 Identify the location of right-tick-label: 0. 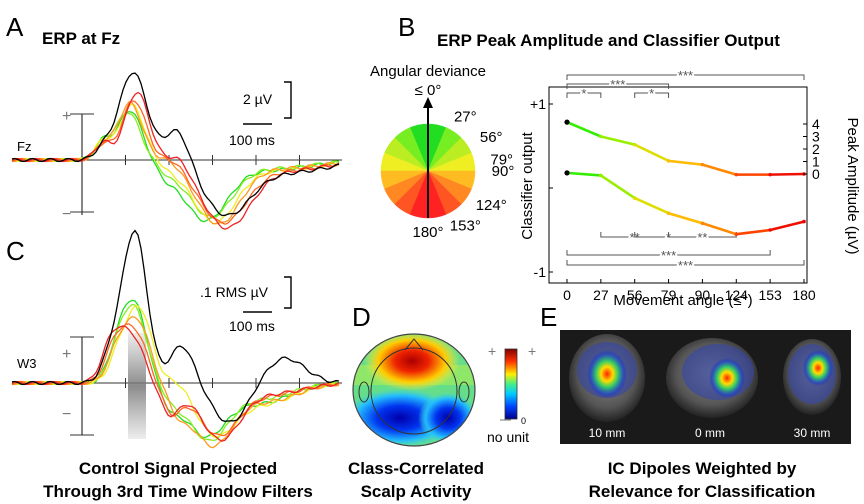
(816, 174).